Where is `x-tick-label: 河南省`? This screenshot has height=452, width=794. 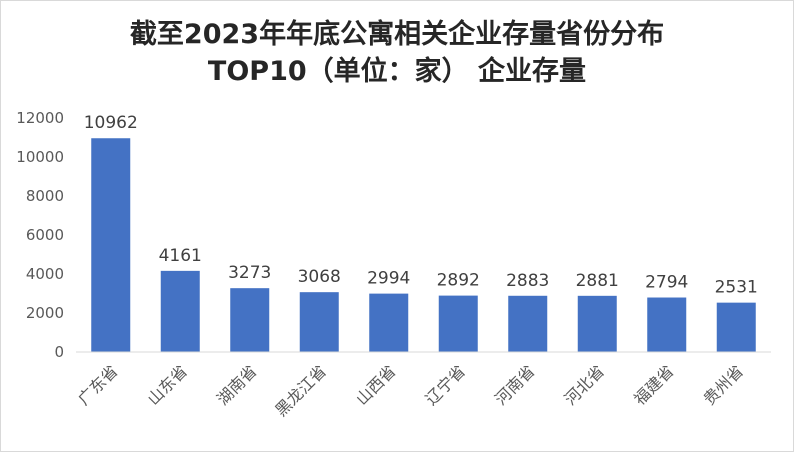
x-tick-label: 河南省 is located at coordinates (514, 384).